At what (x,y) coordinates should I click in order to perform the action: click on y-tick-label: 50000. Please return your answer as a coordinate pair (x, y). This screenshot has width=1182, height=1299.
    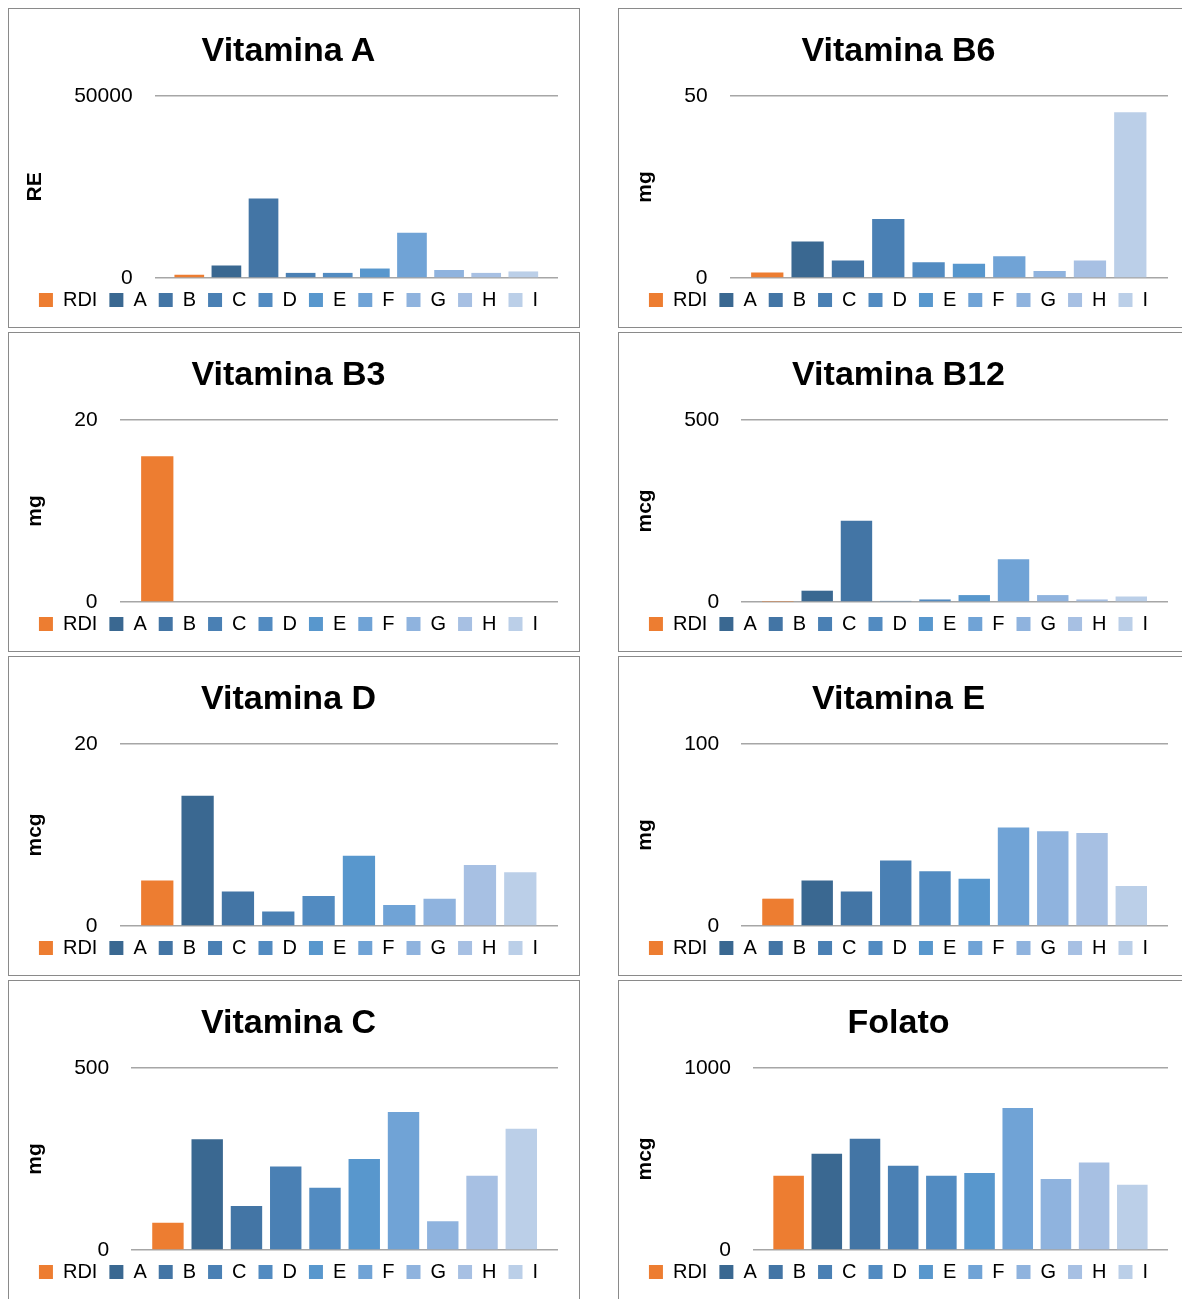
    Looking at the image, I should click on (103, 94).